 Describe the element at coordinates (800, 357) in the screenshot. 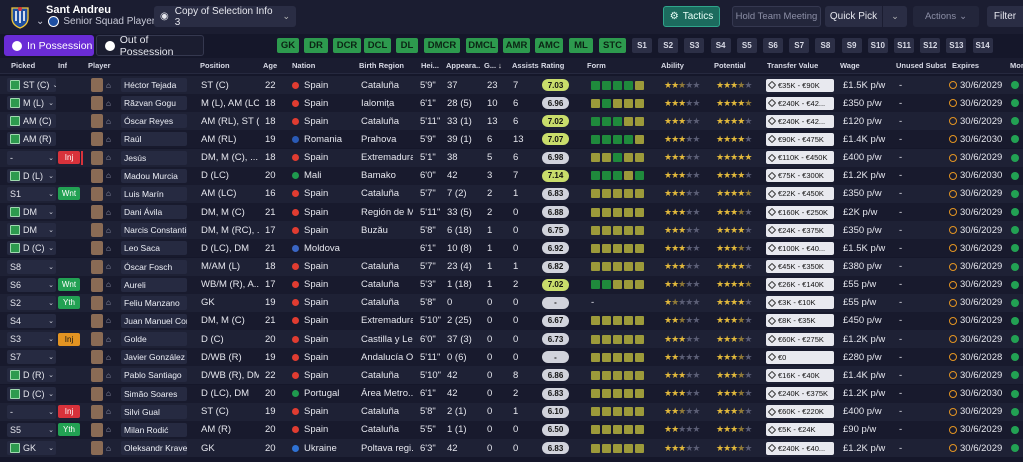

I see `transfer-value: €0` at that location.